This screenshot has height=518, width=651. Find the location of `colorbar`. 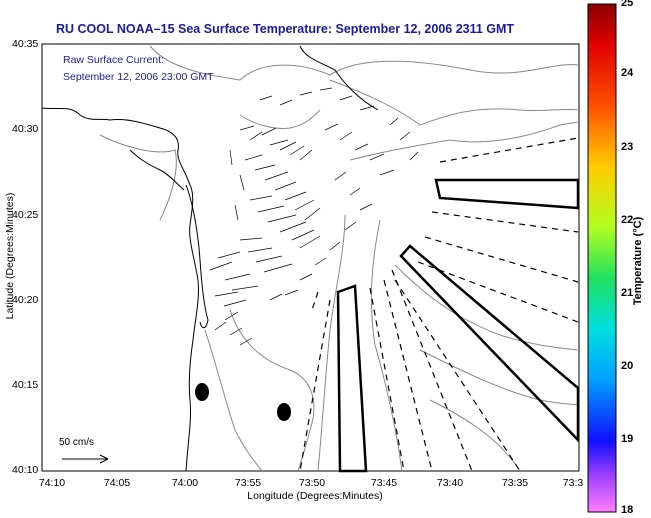

colorbar is located at coordinates (602, 258).